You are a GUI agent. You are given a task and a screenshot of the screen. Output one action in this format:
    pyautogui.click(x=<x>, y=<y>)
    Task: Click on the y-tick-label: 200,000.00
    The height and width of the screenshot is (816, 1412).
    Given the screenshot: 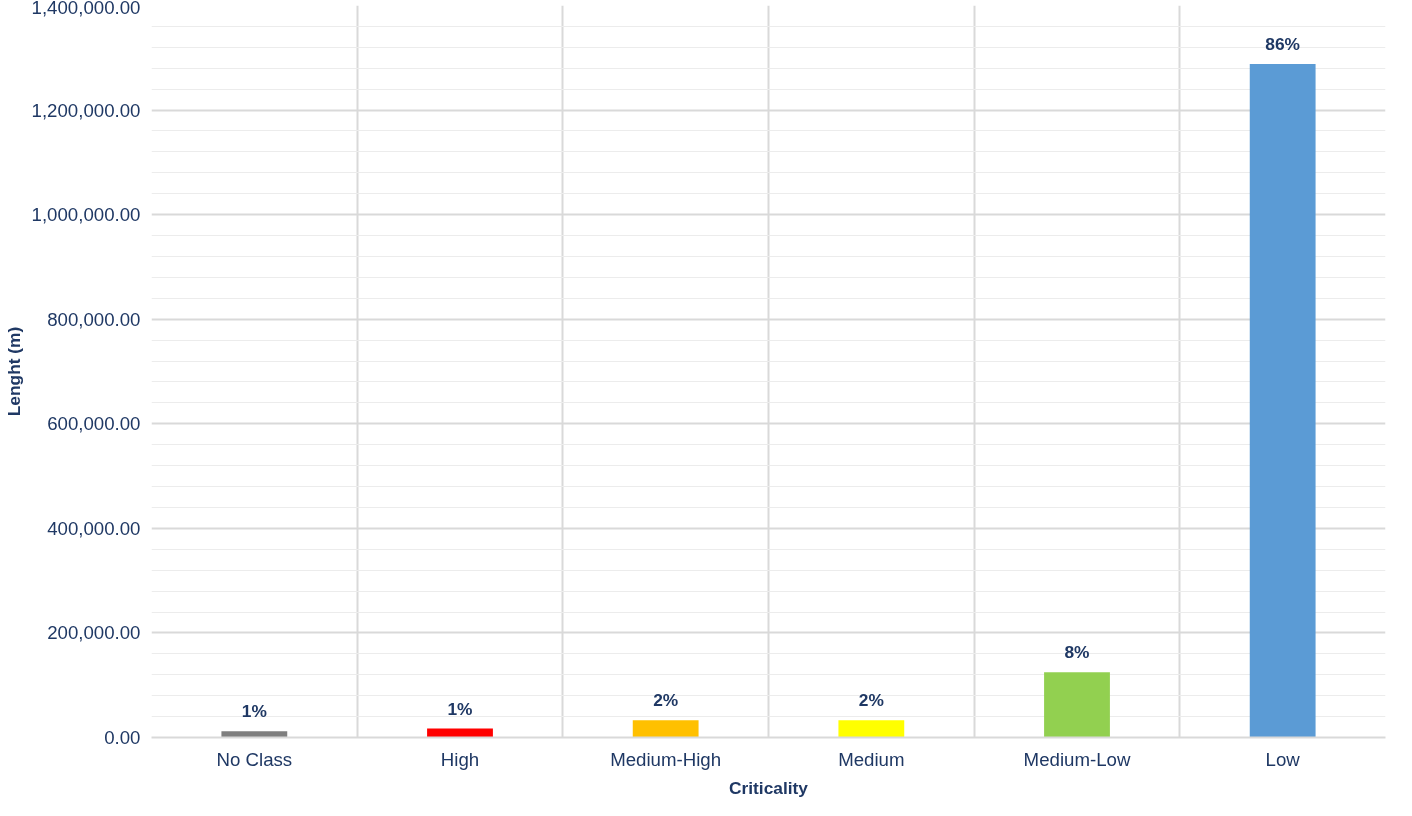 What is the action you would take?
    pyautogui.click(x=94, y=633)
    